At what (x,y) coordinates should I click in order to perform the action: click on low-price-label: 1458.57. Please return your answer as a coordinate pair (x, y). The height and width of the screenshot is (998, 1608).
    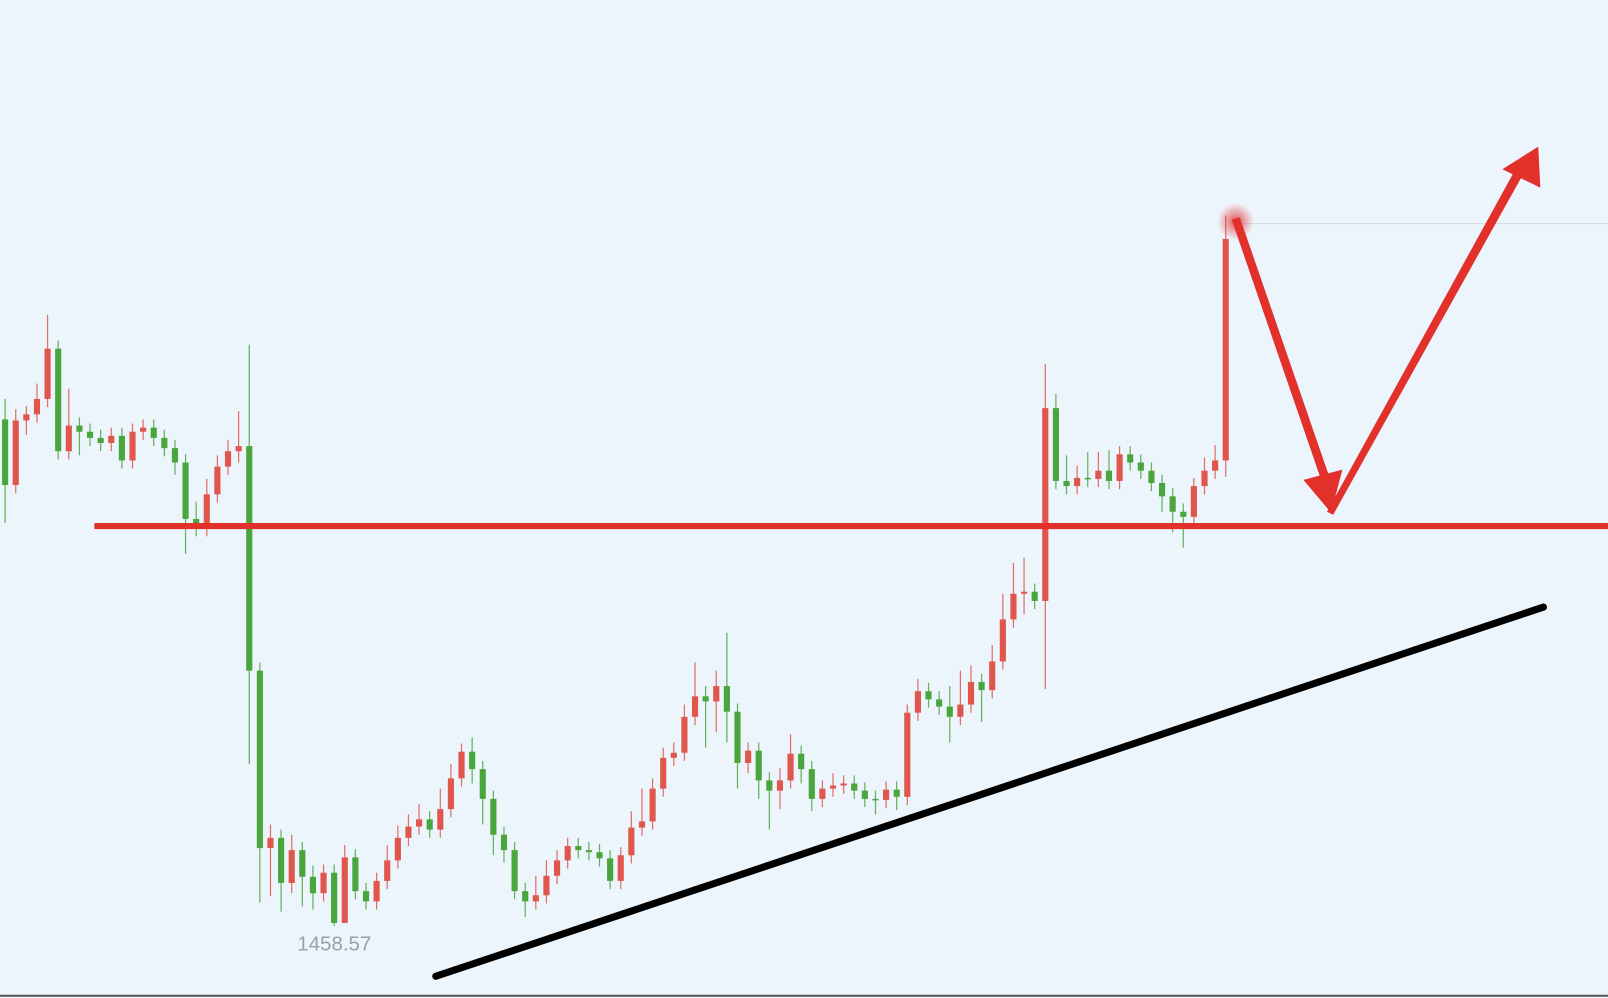
    Looking at the image, I should click on (334, 944).